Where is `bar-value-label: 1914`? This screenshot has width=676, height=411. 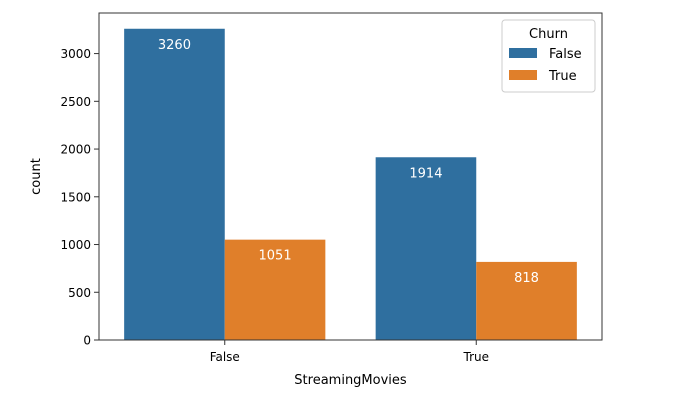
bar-value-label: 1914 is located at coordinates (425, 173).